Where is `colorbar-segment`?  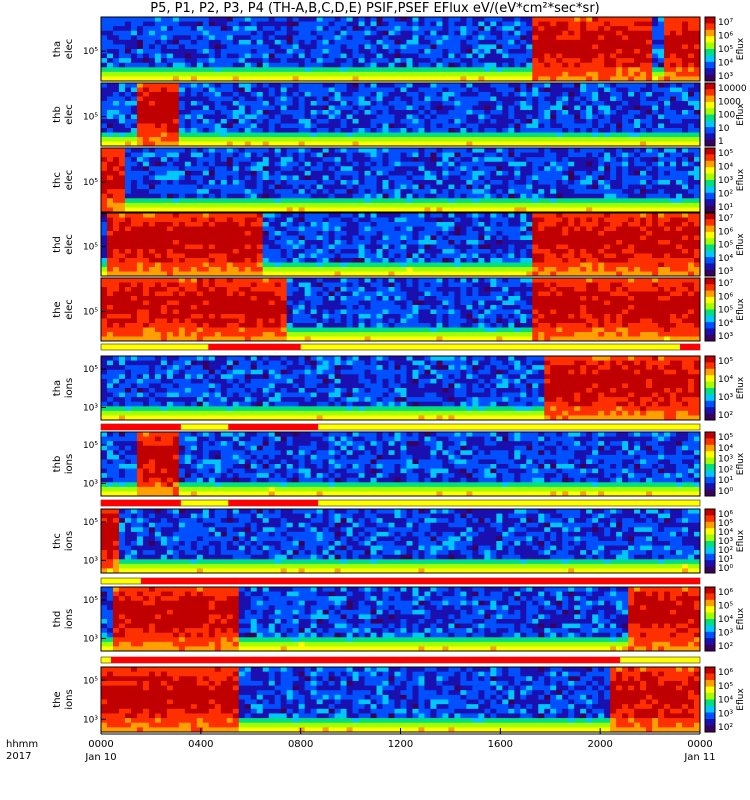 colorbar-segment is located at coordinates (710, 130).